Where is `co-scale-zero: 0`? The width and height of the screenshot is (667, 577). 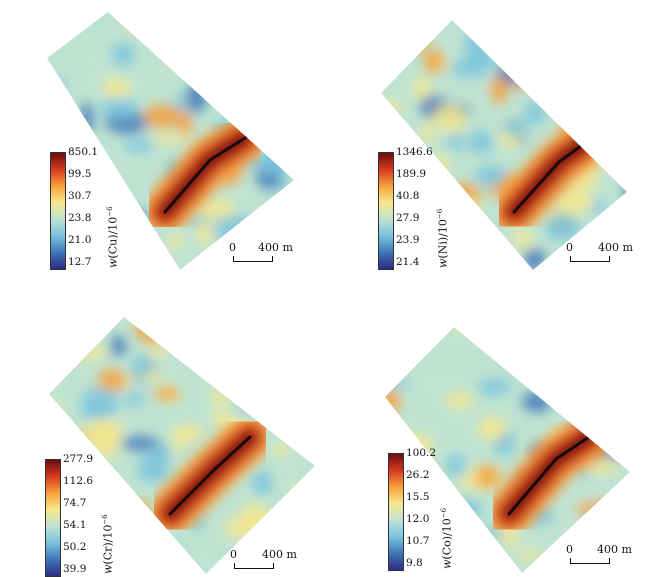
co-scale-zero: 0 is located at coordinates (569, 549).